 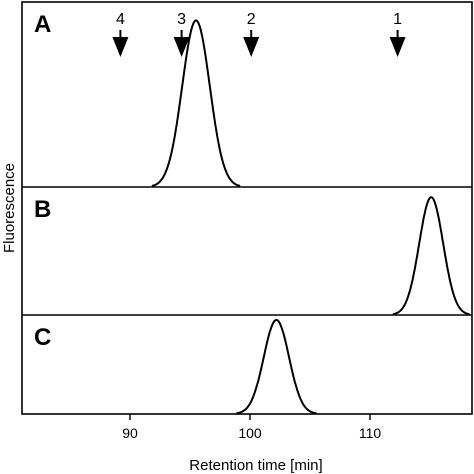 What do you see at coordinates (276, 366) in the screenshot?
I see `peak-curve-c` at bounding box center [276, 366].